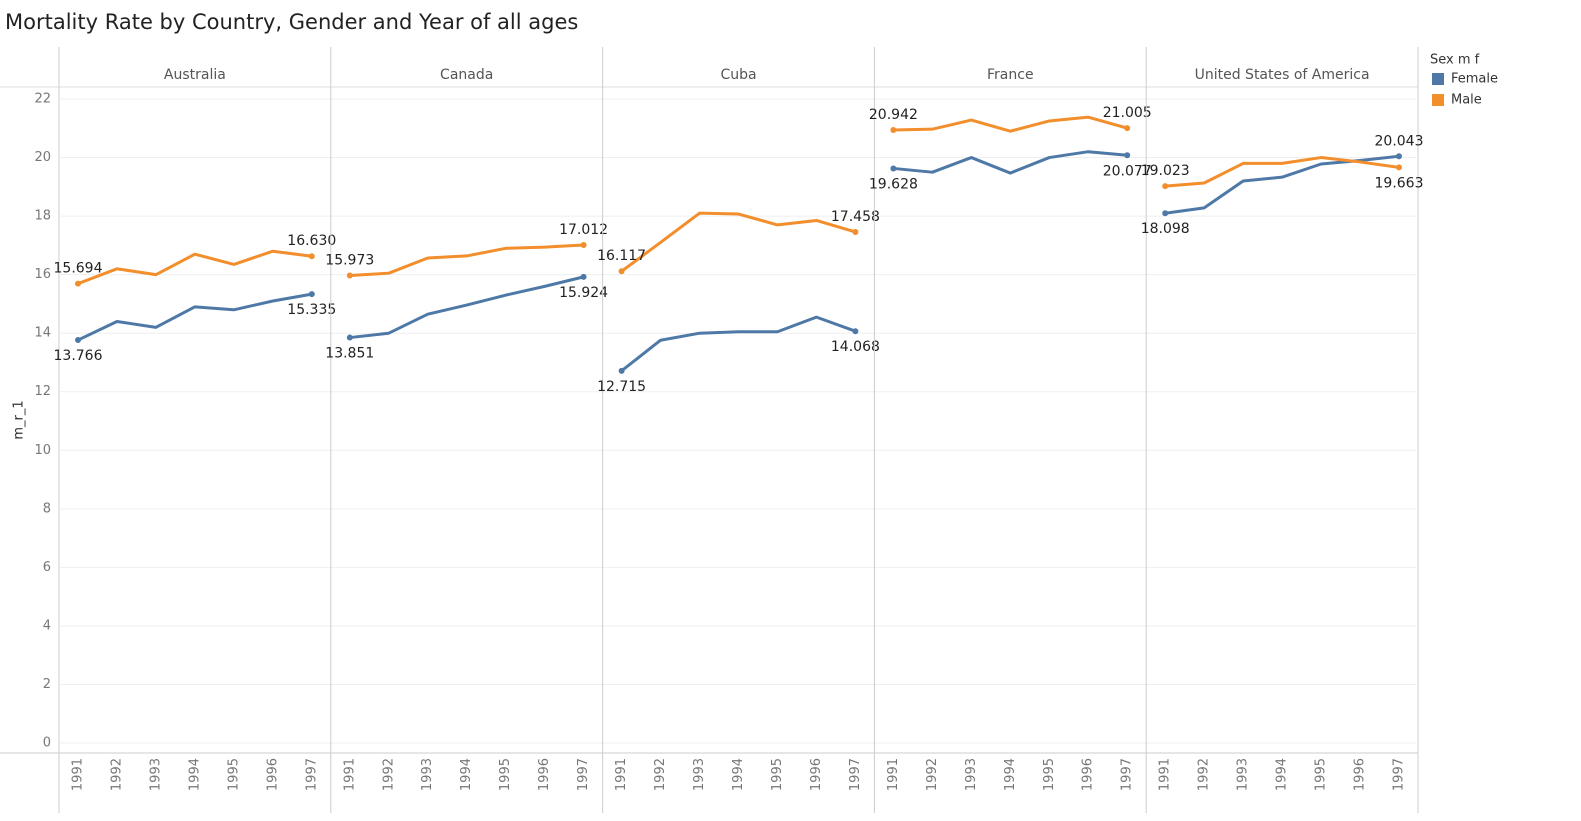  I want to click on data-label: 20.043, so click(1399, 141).